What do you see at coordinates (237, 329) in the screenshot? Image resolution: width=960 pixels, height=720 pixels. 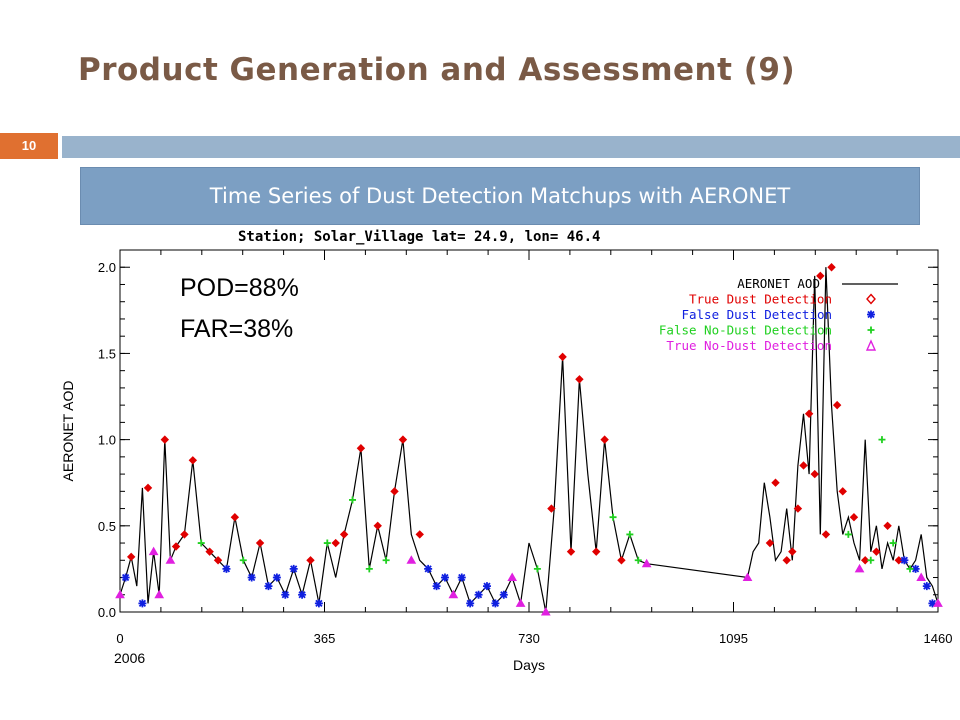 I see `far-annotation: FAR=38%` at bounding box center [237, 329].